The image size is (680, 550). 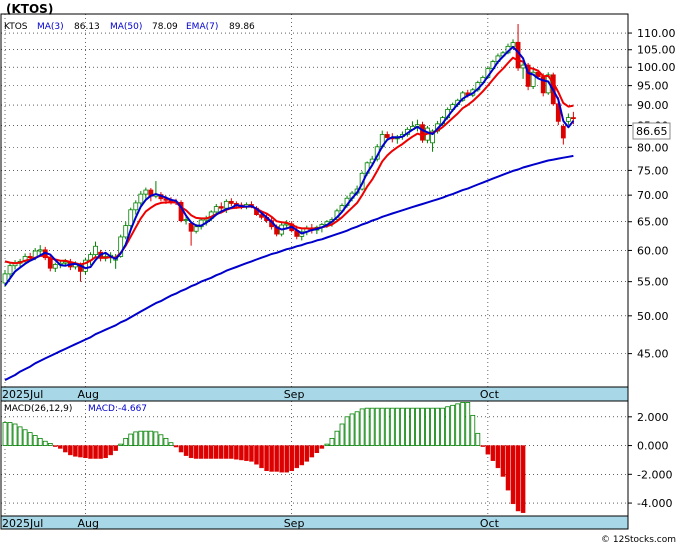 What do you see at coordinates (75, 409) in the screenshot?
I see `macd-legend: MACD(26,12,9) MACD:-4.667` at bounding box center [75, 409].